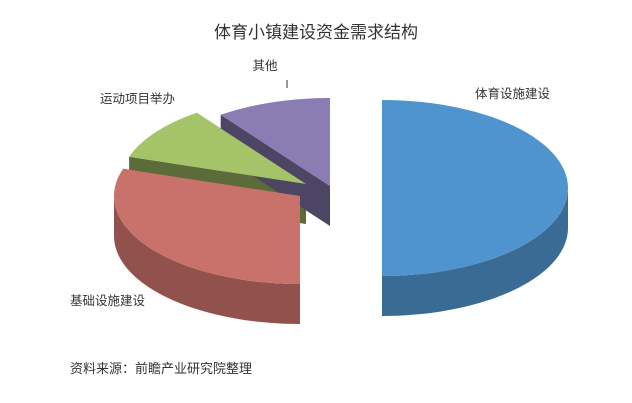  I want to click on slice-label: 基础设施建设, so click(108, 300).